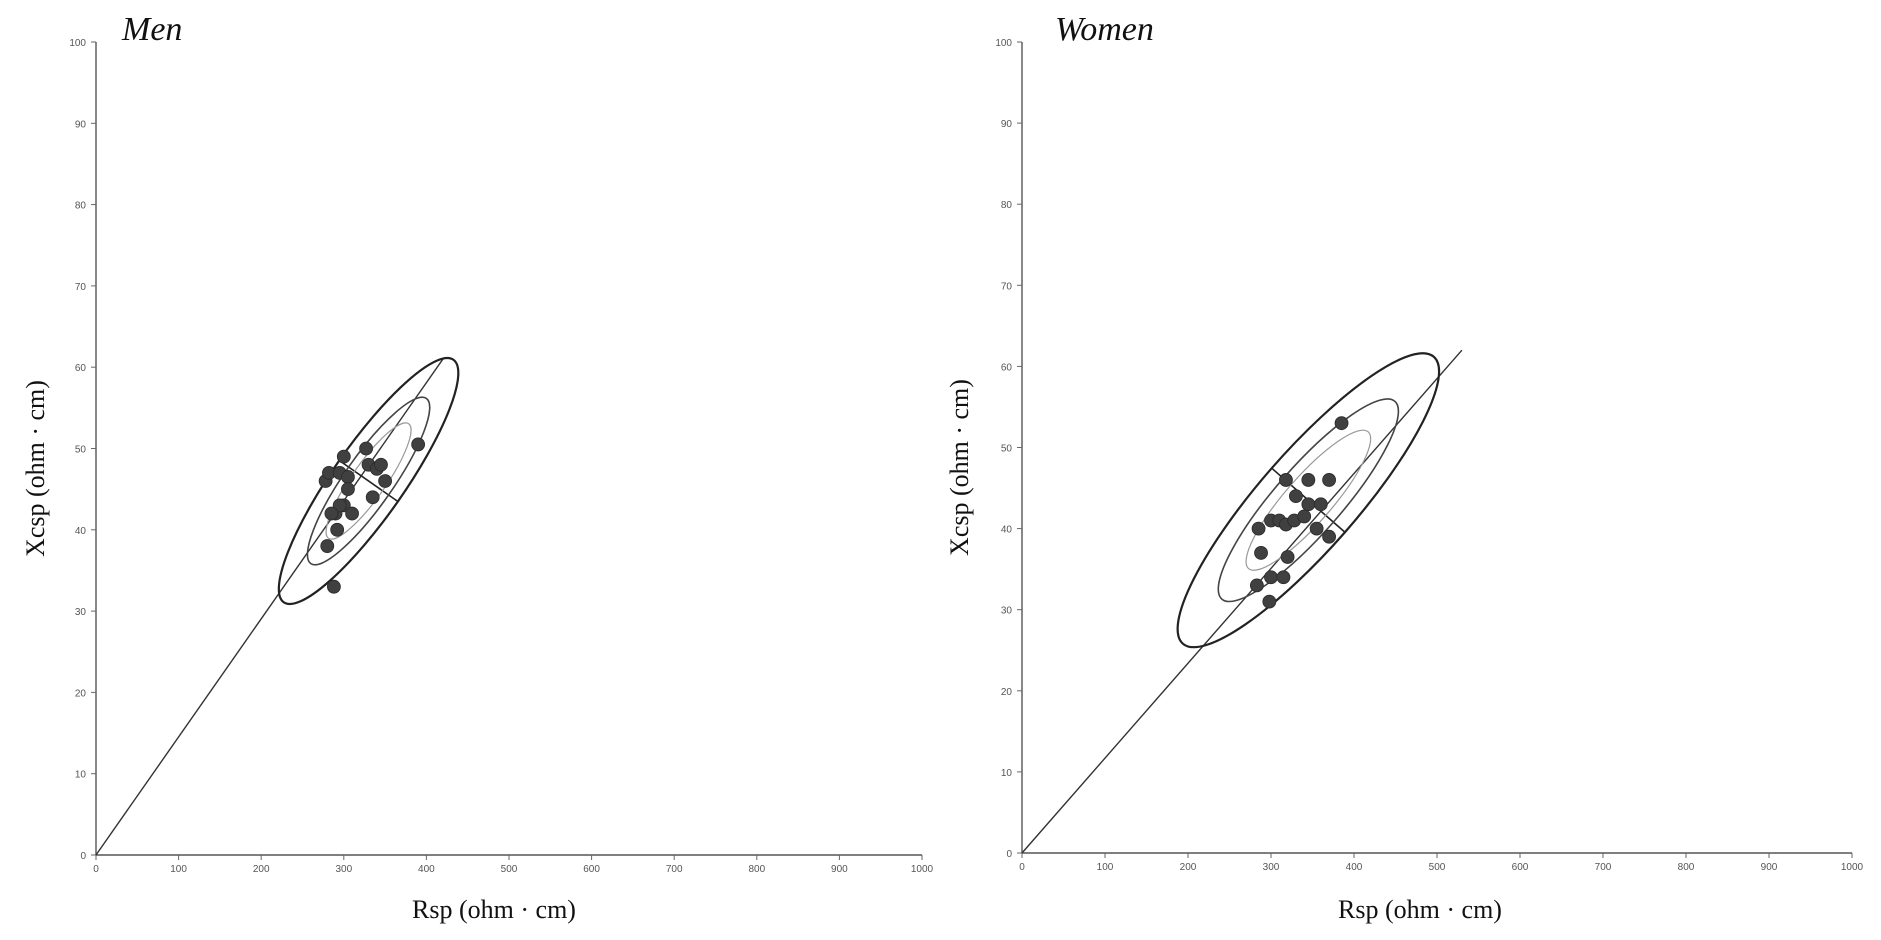 This screenshot has width=1881, height=940. What do you see at coordinates (1104, 29) in the screenshot?
I see `chart-title: Women` at bounding box center [1104, 29].